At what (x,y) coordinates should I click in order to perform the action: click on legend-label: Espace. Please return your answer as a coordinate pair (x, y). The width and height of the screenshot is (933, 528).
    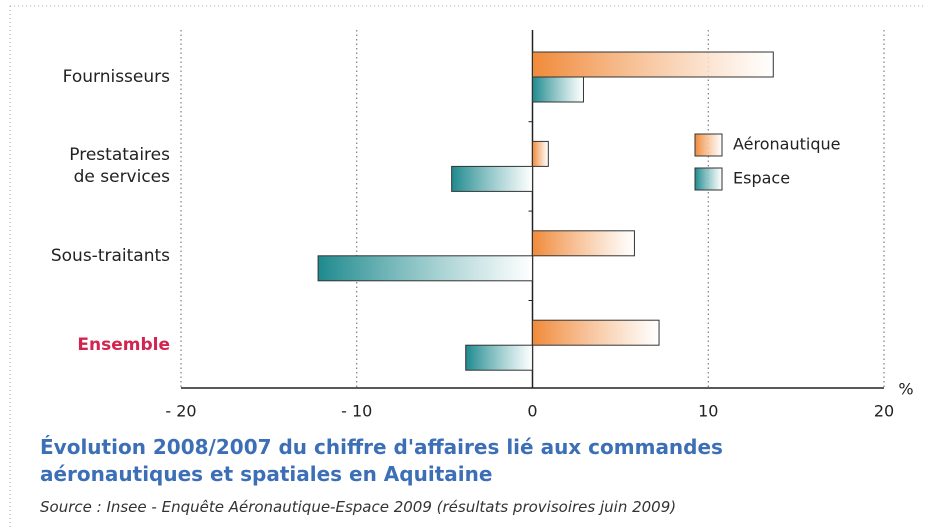
    Looking at the image, I should click on (761, 178).